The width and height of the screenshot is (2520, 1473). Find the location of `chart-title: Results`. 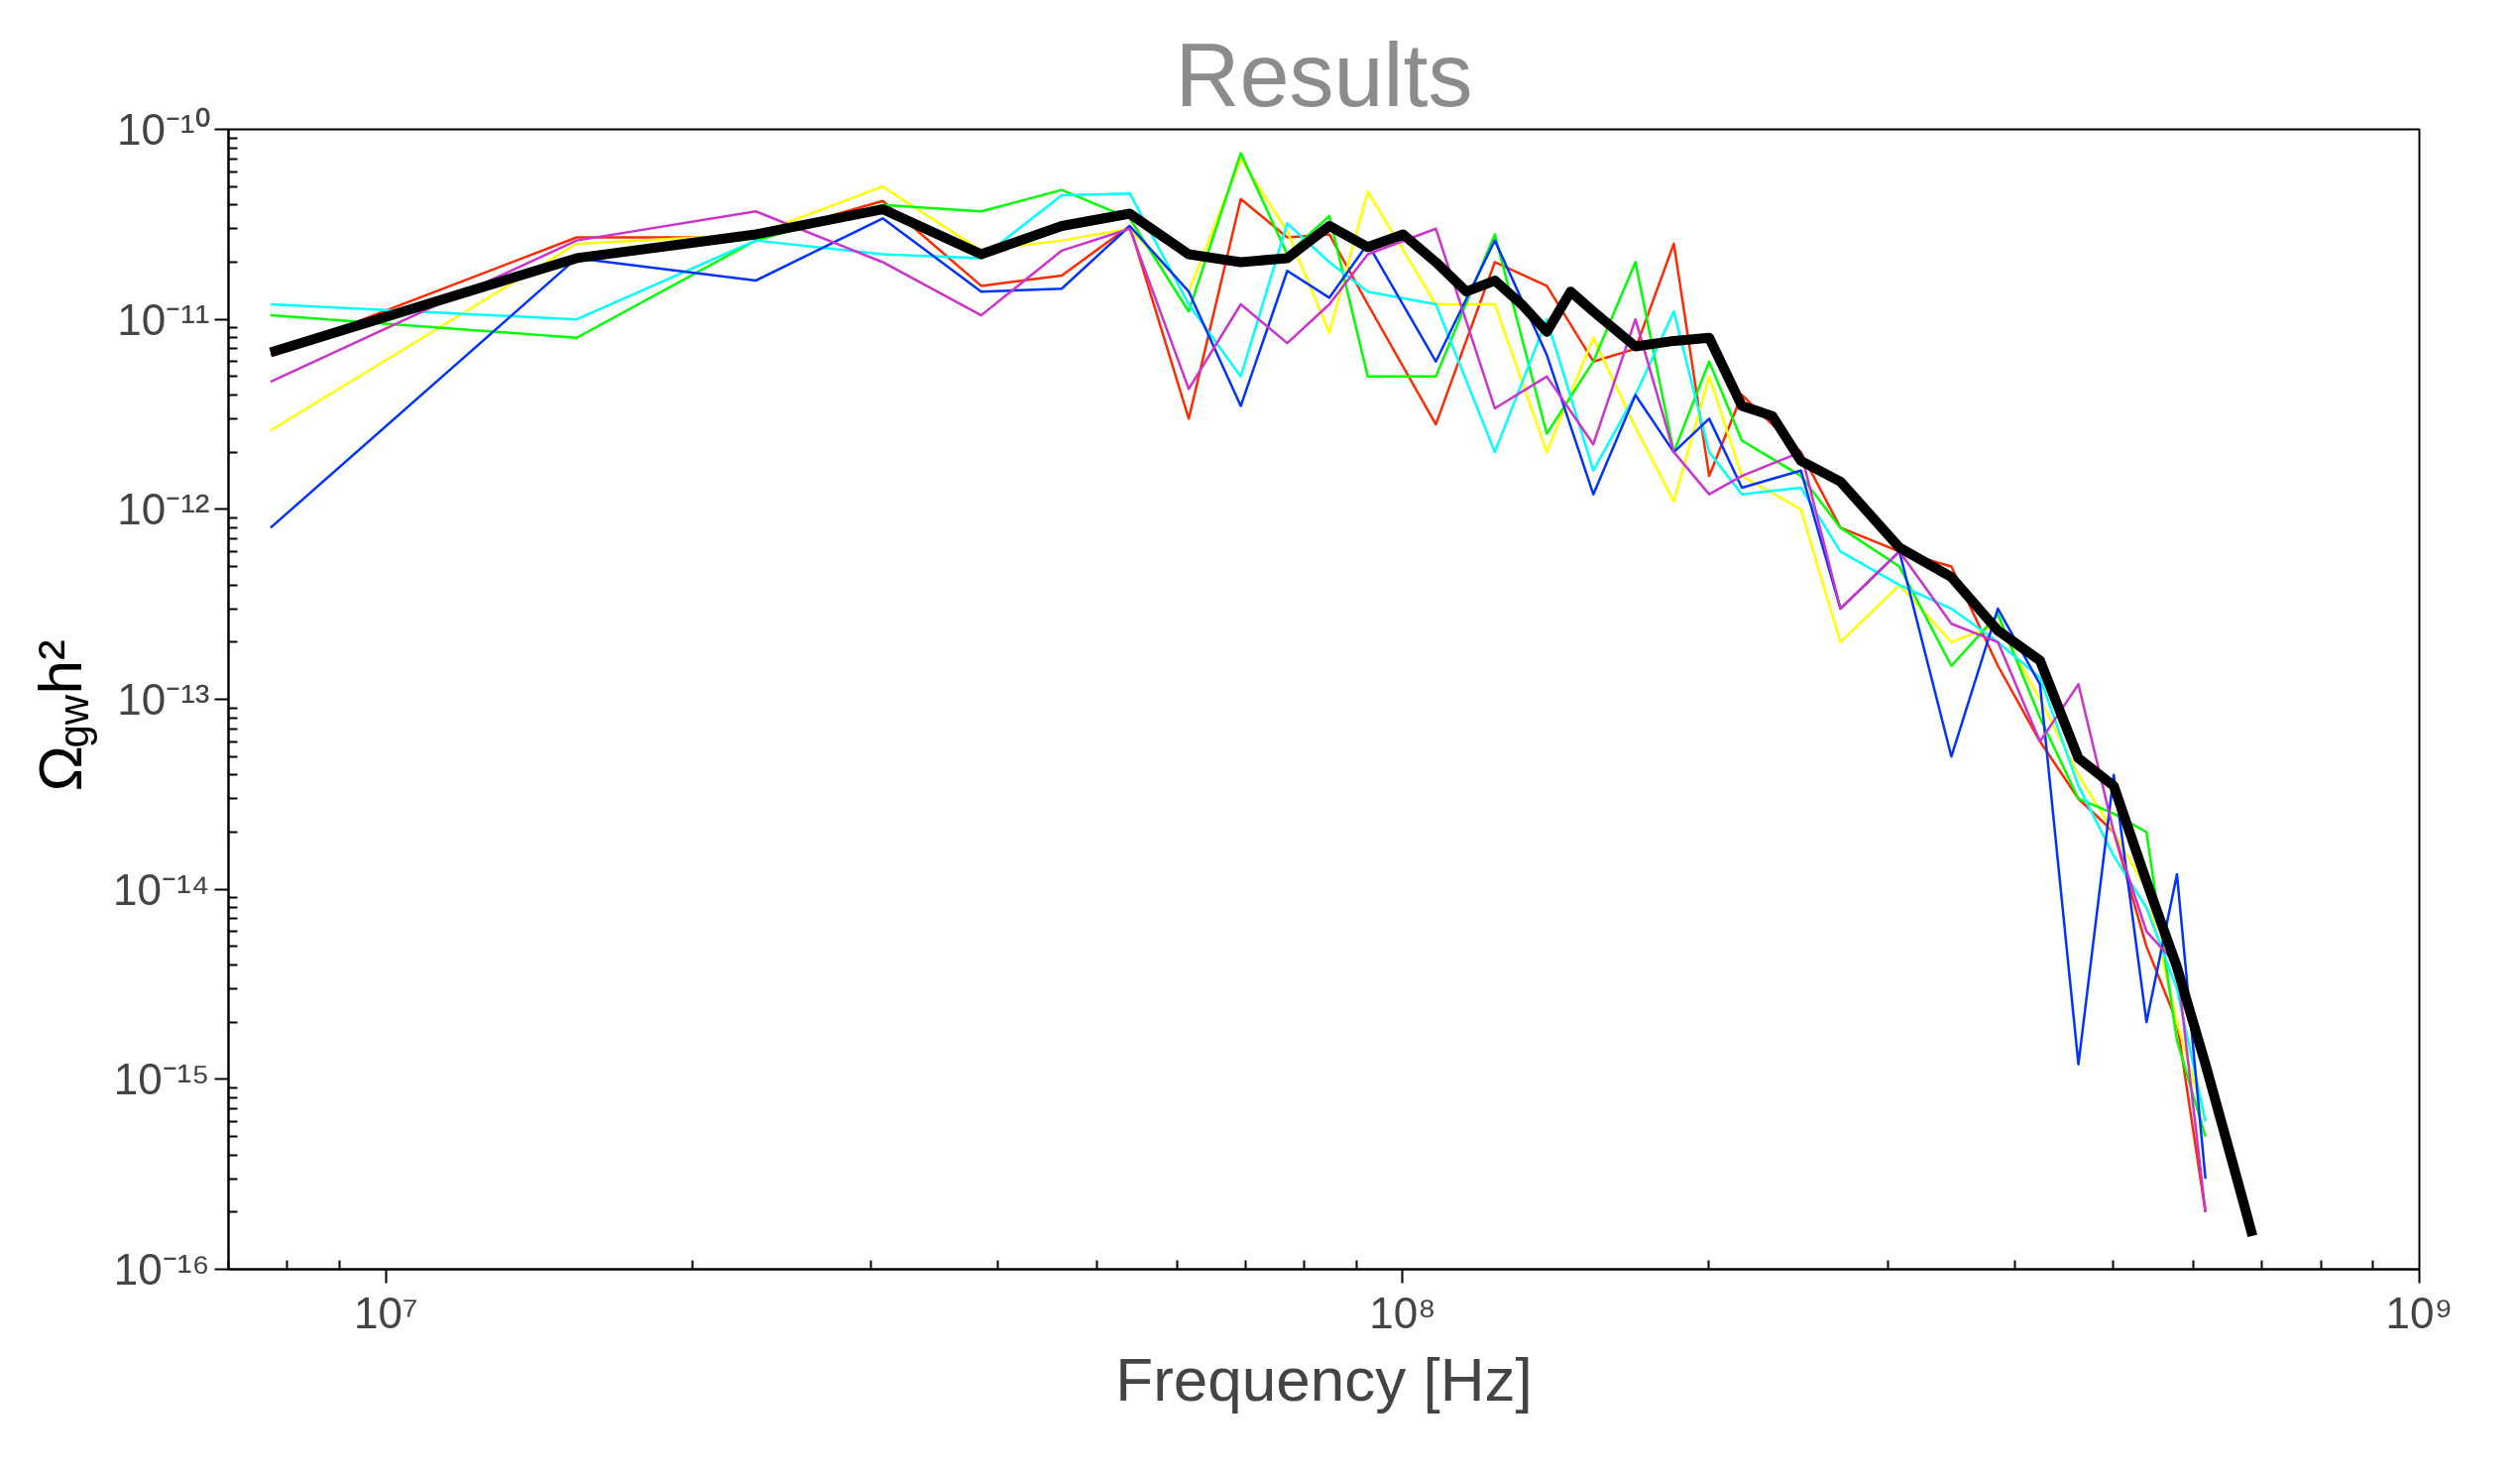

chart-title: Results is located at coordinates (1324, 75).